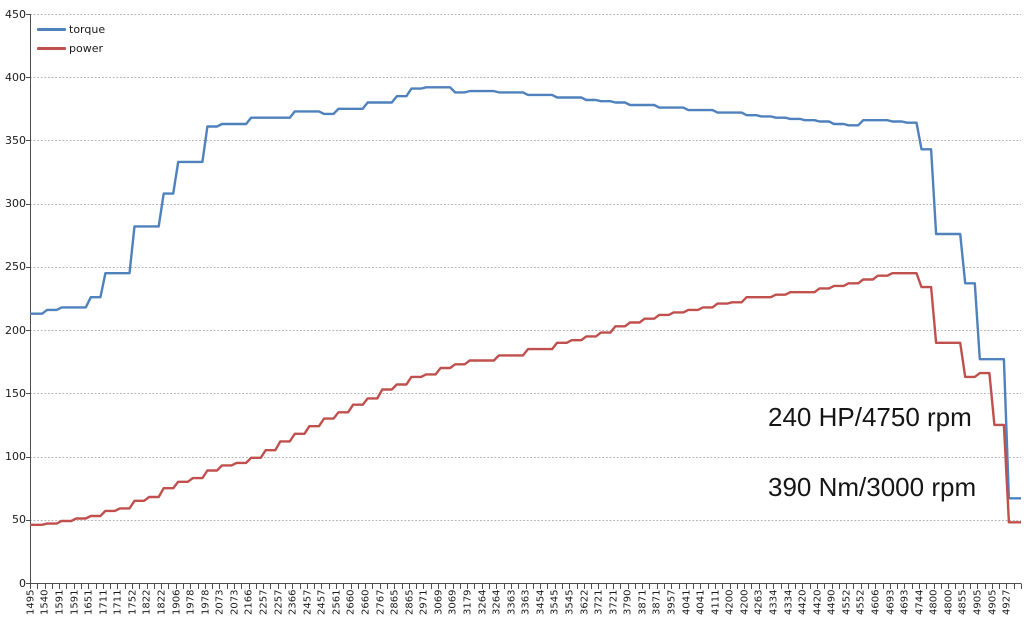  I want to click on x-tick-label: 3622, so click(585, 602).